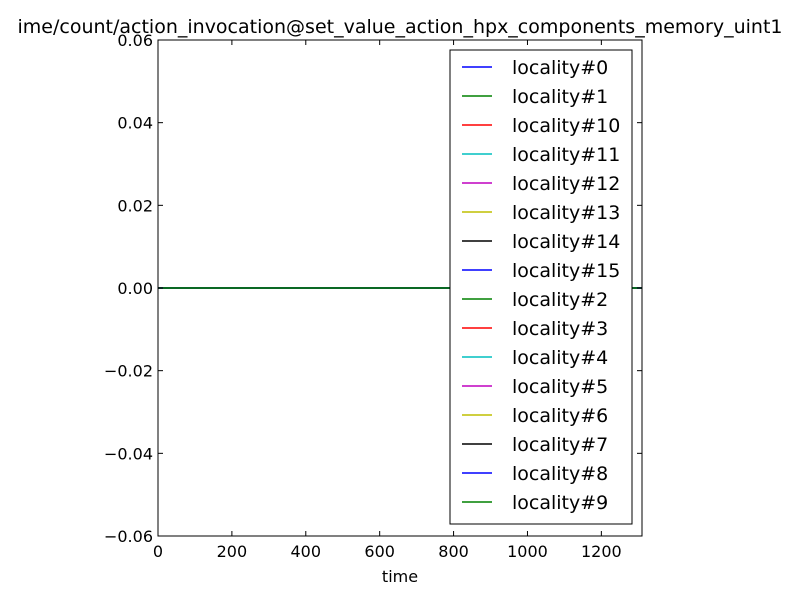 The image size is (800, 600). I want to click on y-tick-label: −0.06, so click(128, 536).